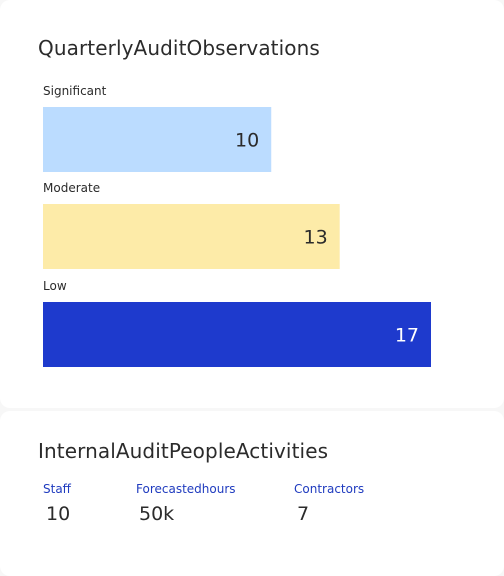 Image resolution: width=504 pixels, height=576 pixels. I want to click on bar-category-label-significant: Significant, so click(75, 91).